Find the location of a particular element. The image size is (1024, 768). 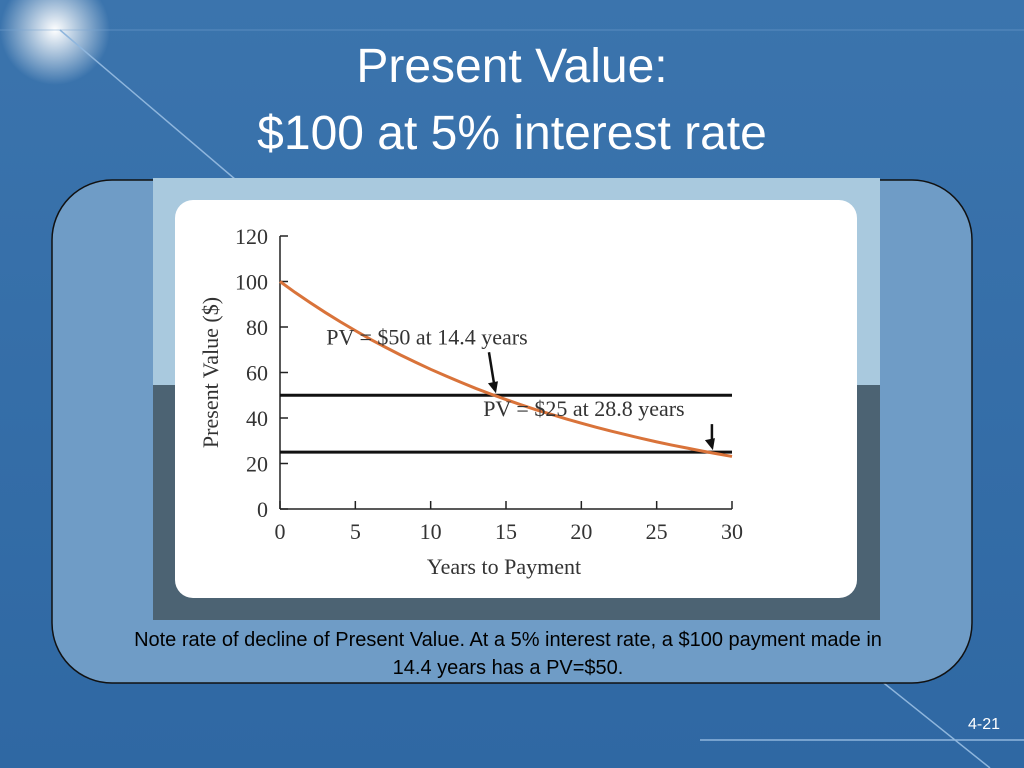

y-tick-label: 100 is located at coordinates (251, 282).